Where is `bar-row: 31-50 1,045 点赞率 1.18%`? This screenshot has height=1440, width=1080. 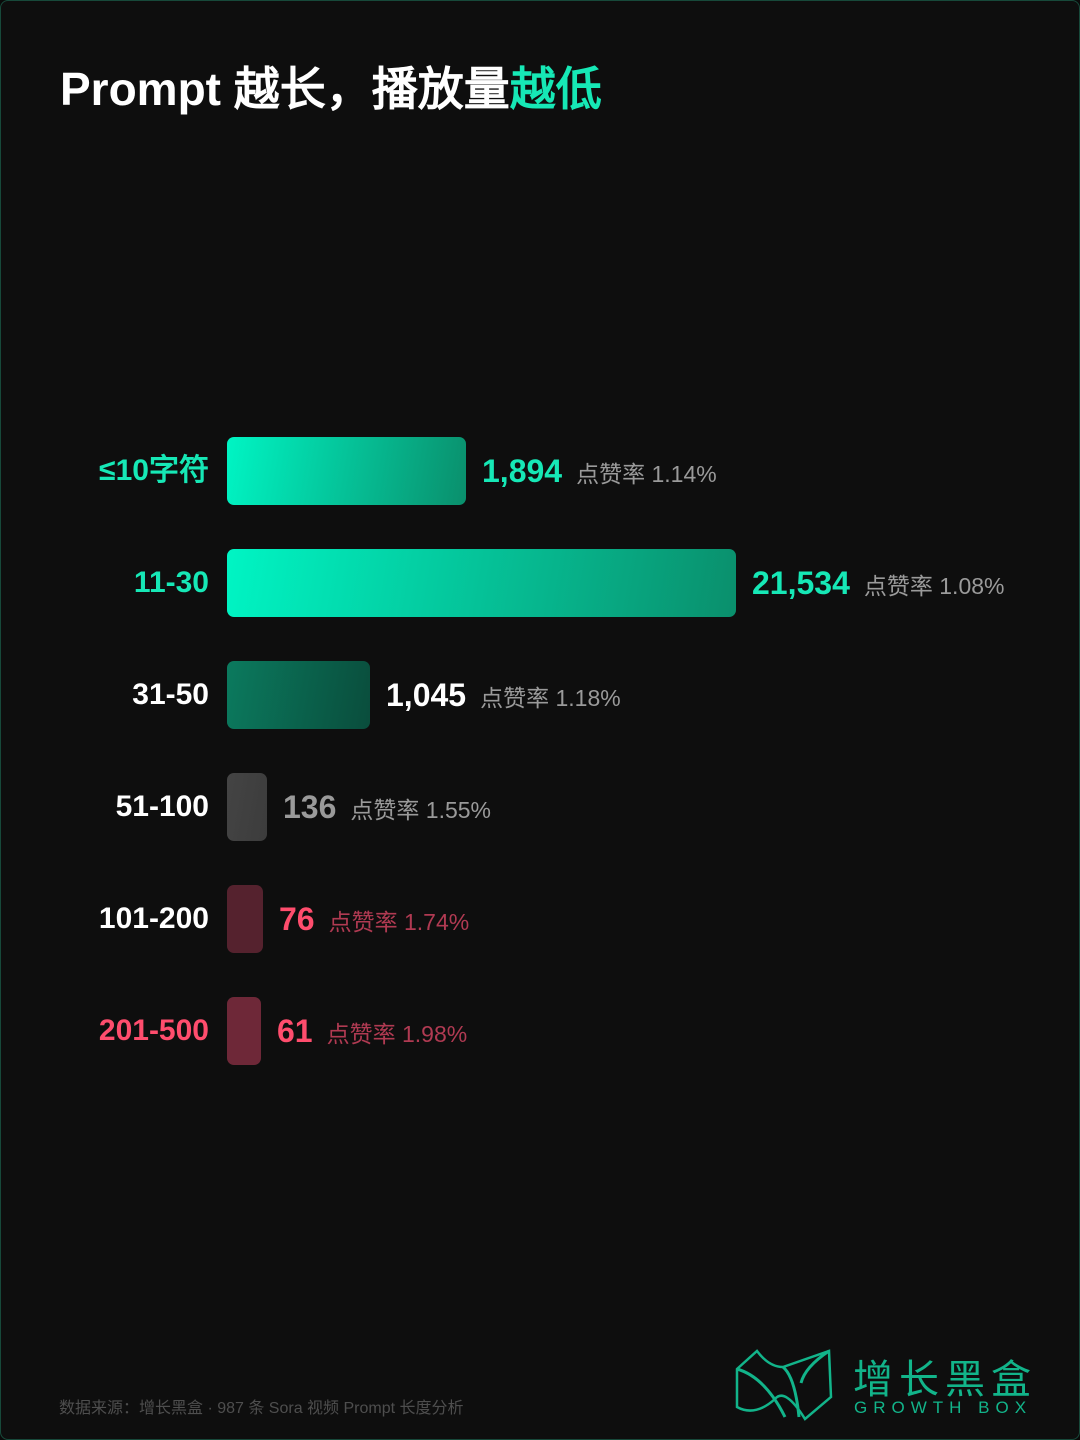
bar-row: 31-50 1,045 点赞率 1.18% is located at coordinates (540, 695).